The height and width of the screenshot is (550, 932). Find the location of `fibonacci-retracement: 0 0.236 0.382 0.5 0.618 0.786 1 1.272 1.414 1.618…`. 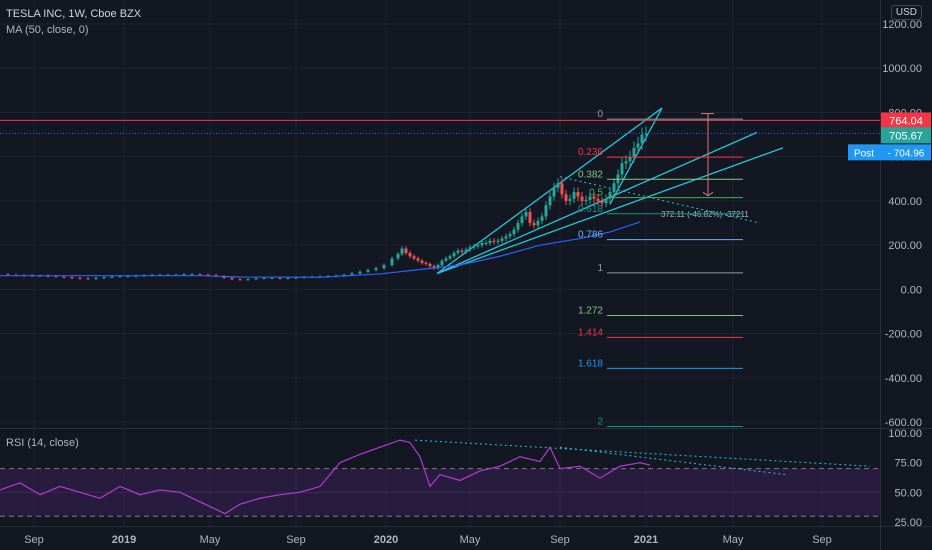

fibonacci-retracement: 0 0.236 0.382 0.5 0.618 0.786 1 1.272 1.414 1.618… is located at coordinates (660, 268).